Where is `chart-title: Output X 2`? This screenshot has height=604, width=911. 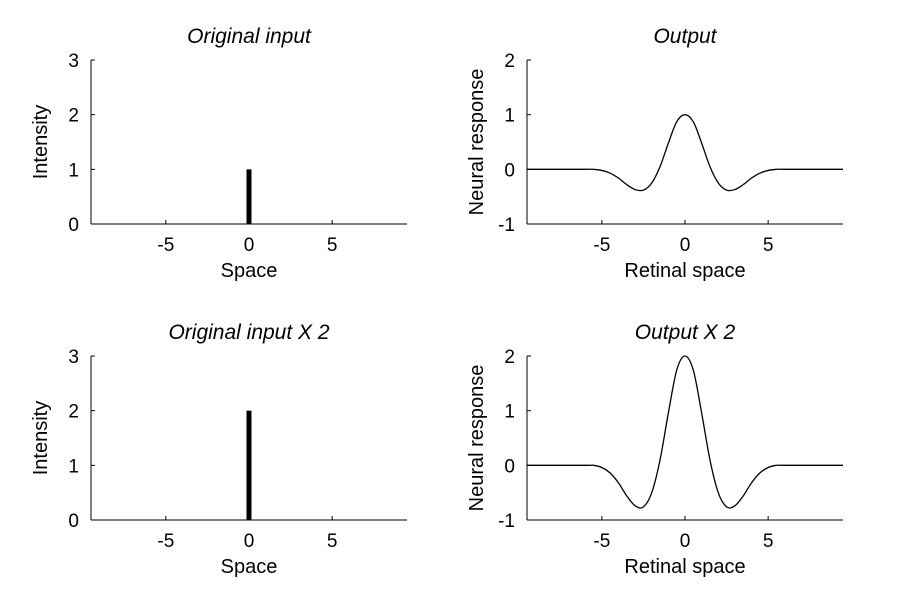
chart-title: Output X 2 is located at coordinates (685, 332).